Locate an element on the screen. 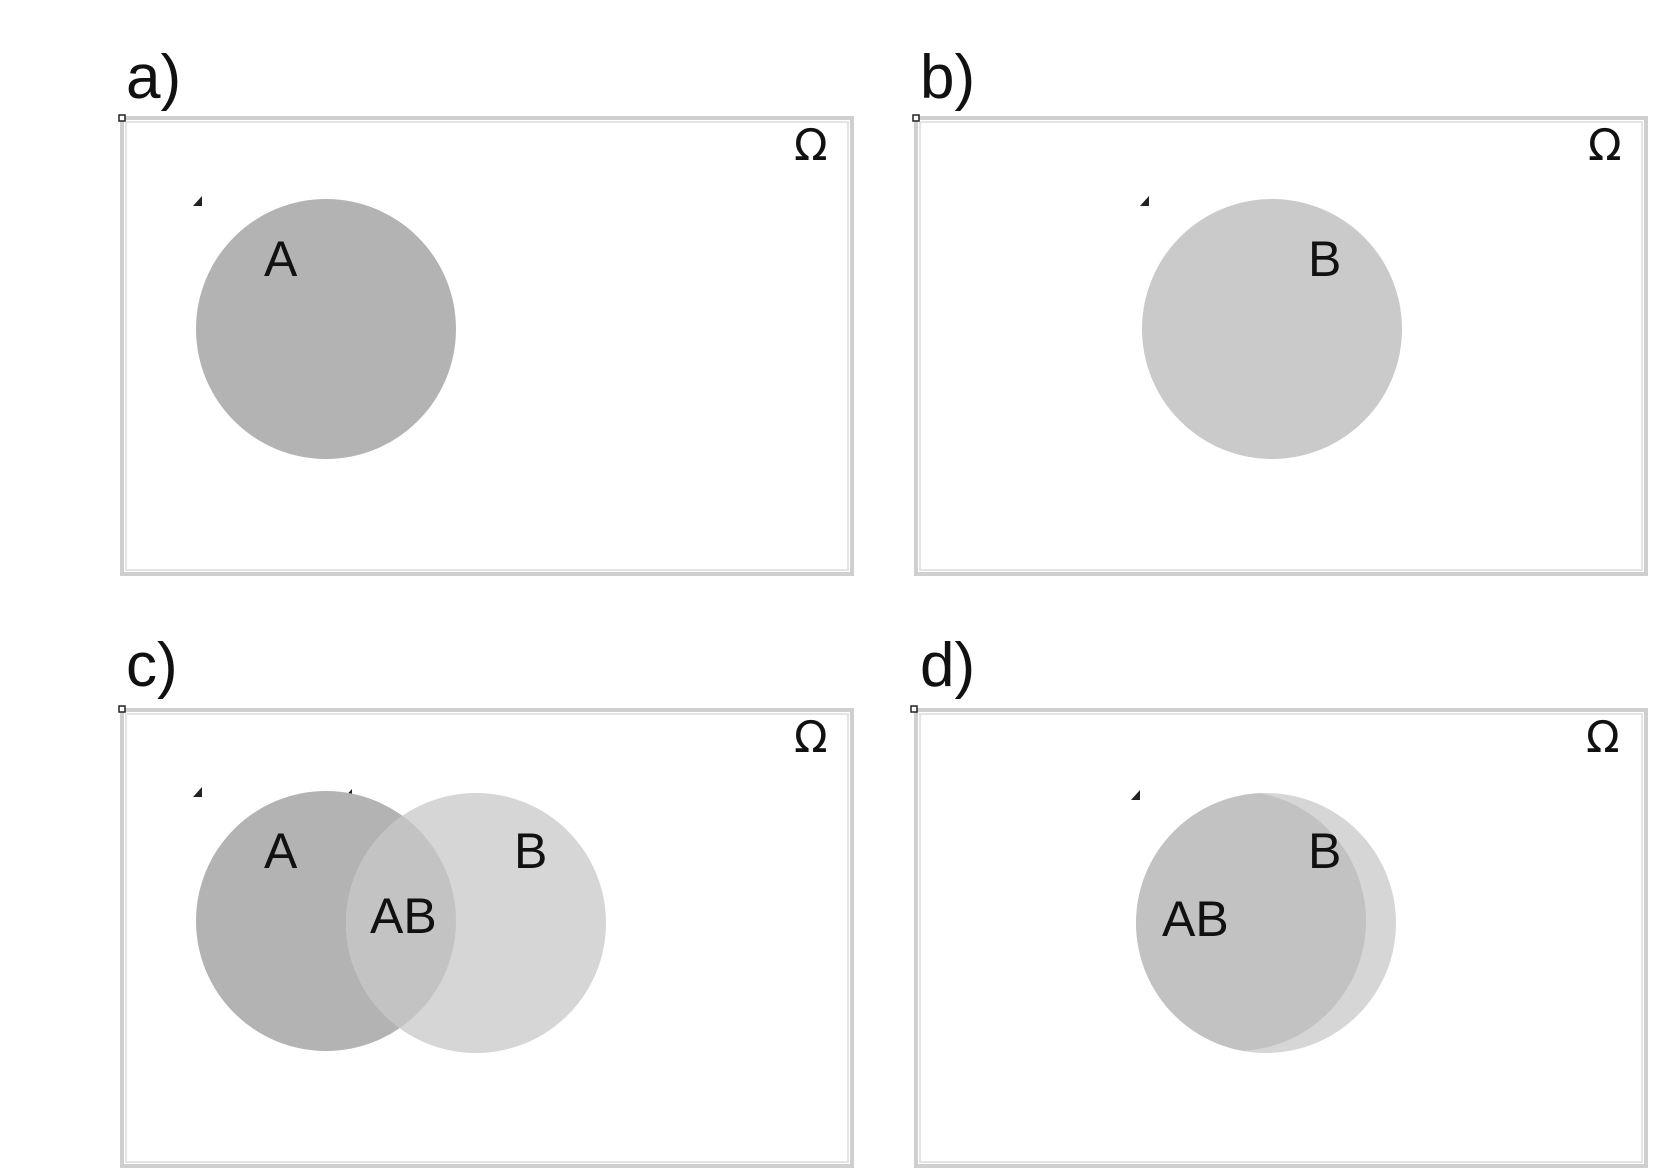 The width and height of the screenshot is (1674, 1176). panel-c-intersection-region is located at coordinates (401, 922).